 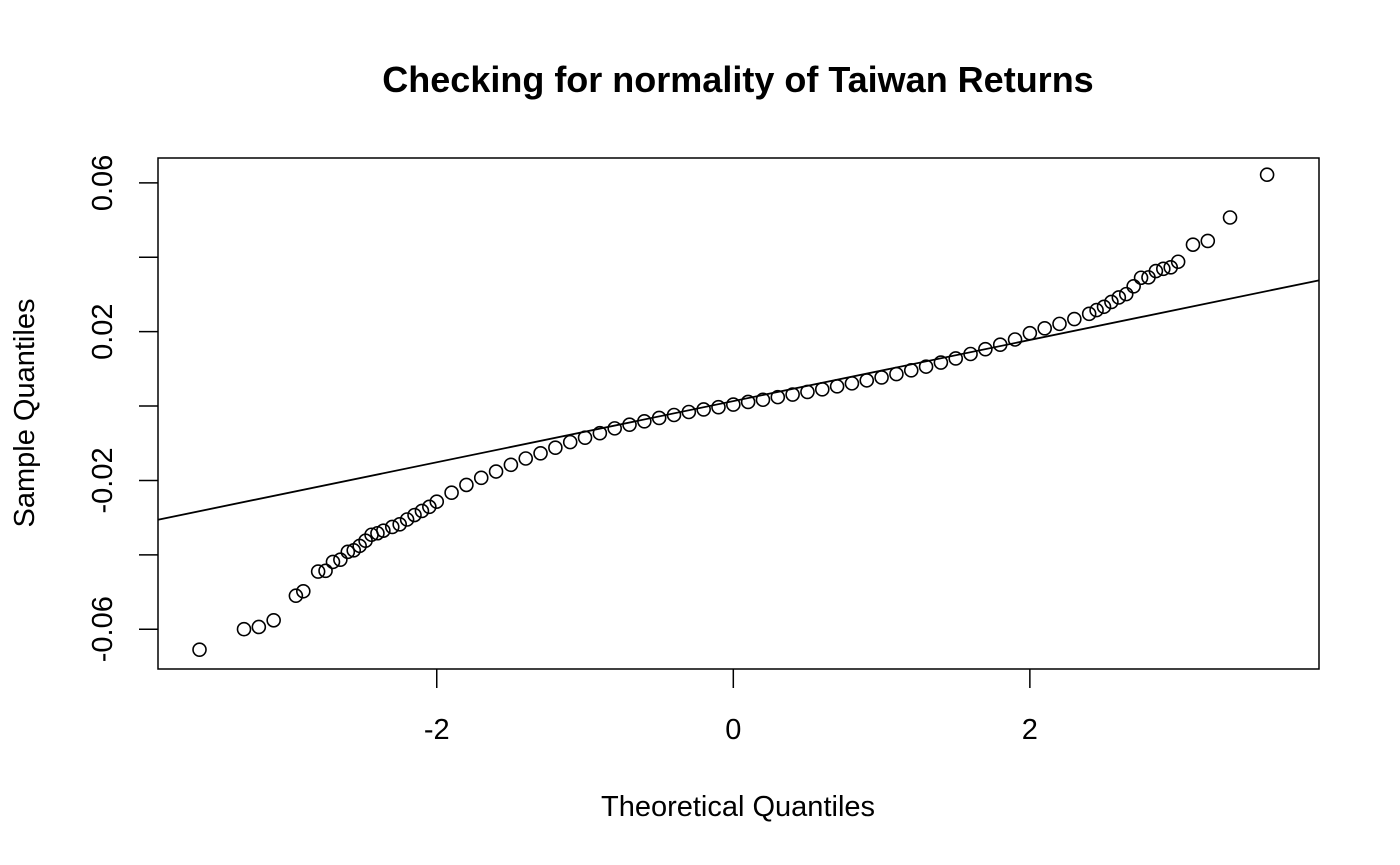 What do you see at coordinates (25, 413) in the screenshot?
I see `y-axis-label: Sample Quantiles` at bounding box center [25, 413].